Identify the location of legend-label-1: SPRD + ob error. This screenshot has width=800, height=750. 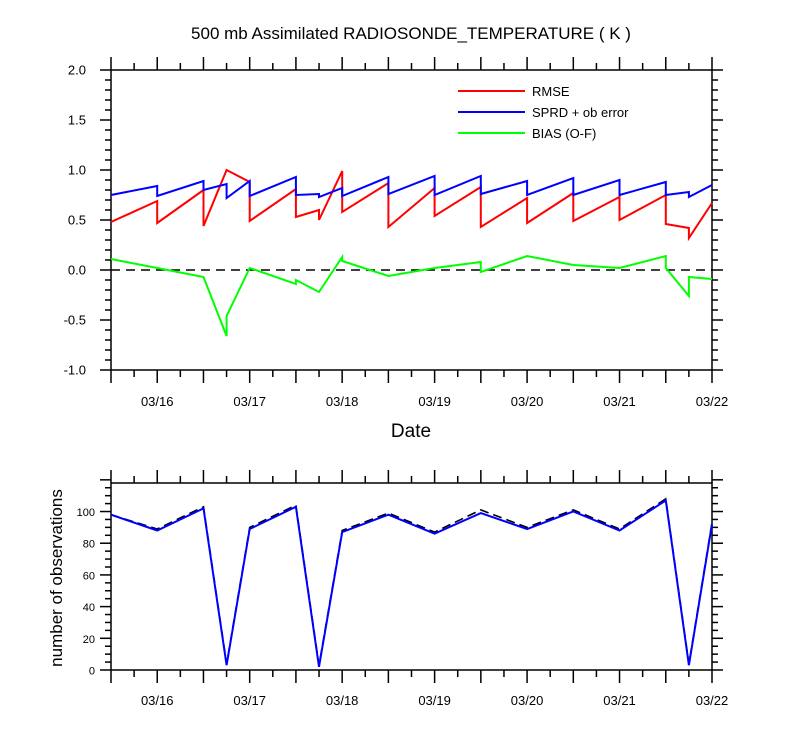
(580, 112).